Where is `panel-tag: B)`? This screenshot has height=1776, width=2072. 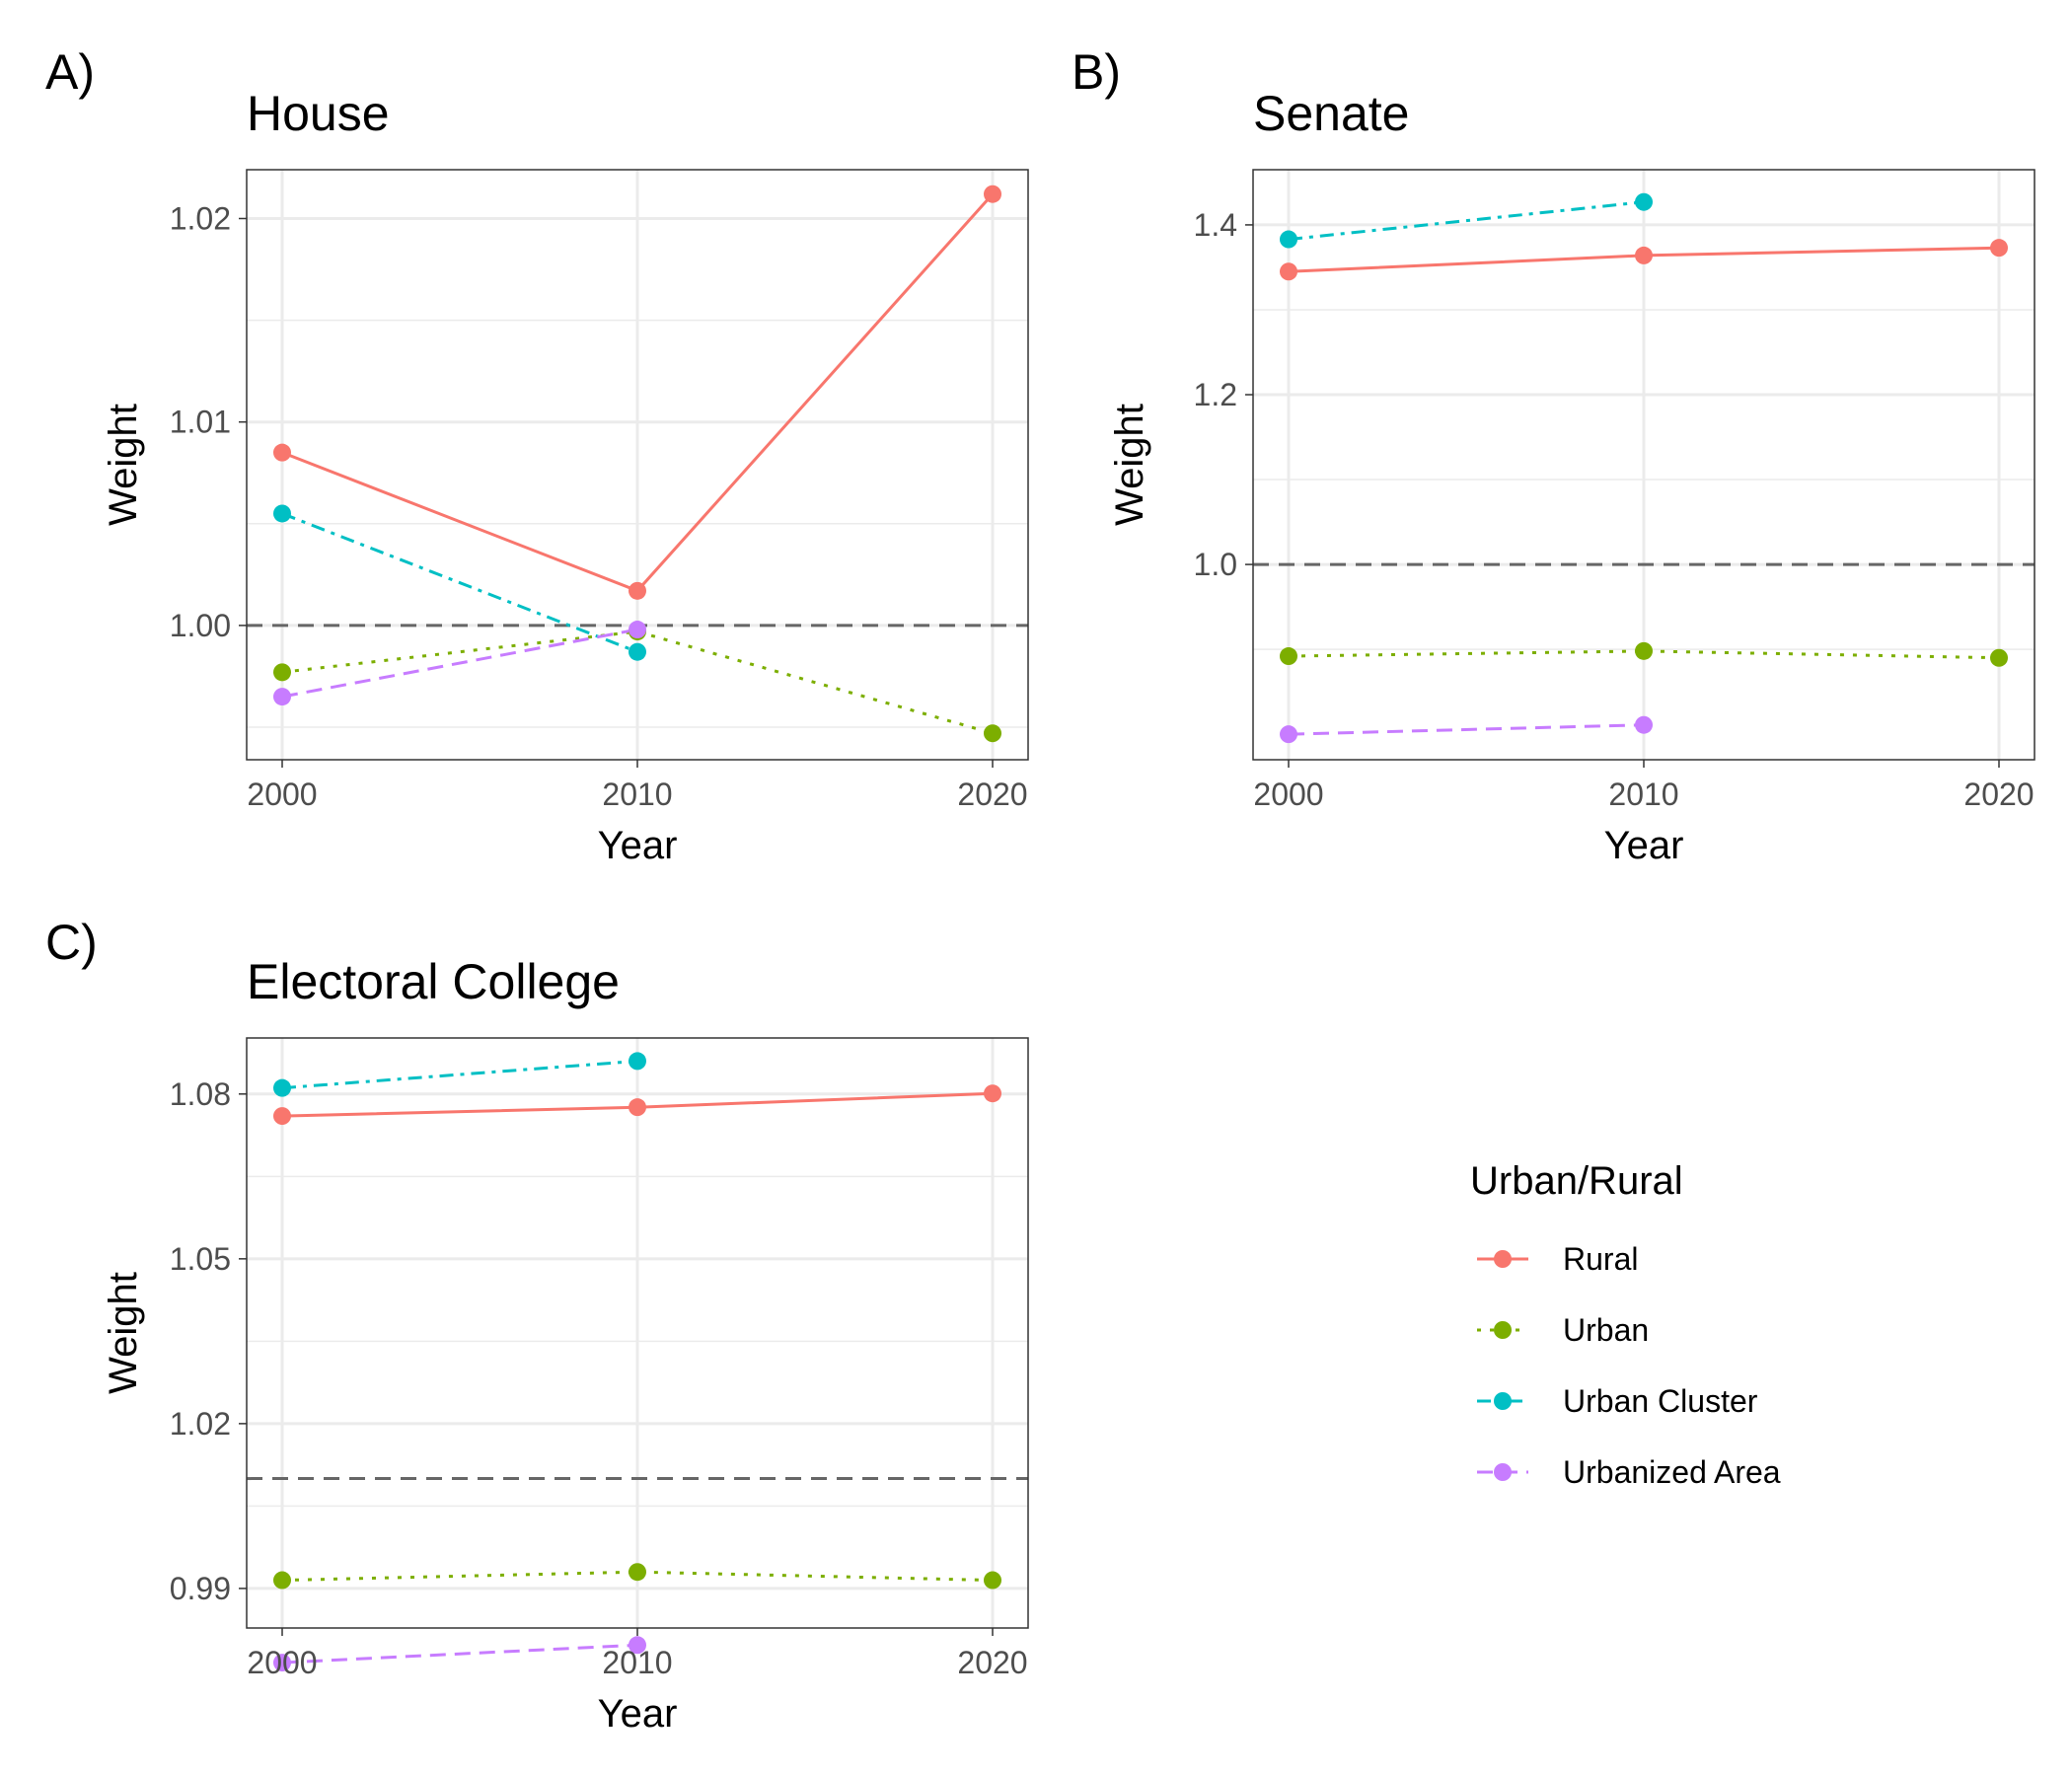 panel-tag: B) is located at coordinates (1097, 72).